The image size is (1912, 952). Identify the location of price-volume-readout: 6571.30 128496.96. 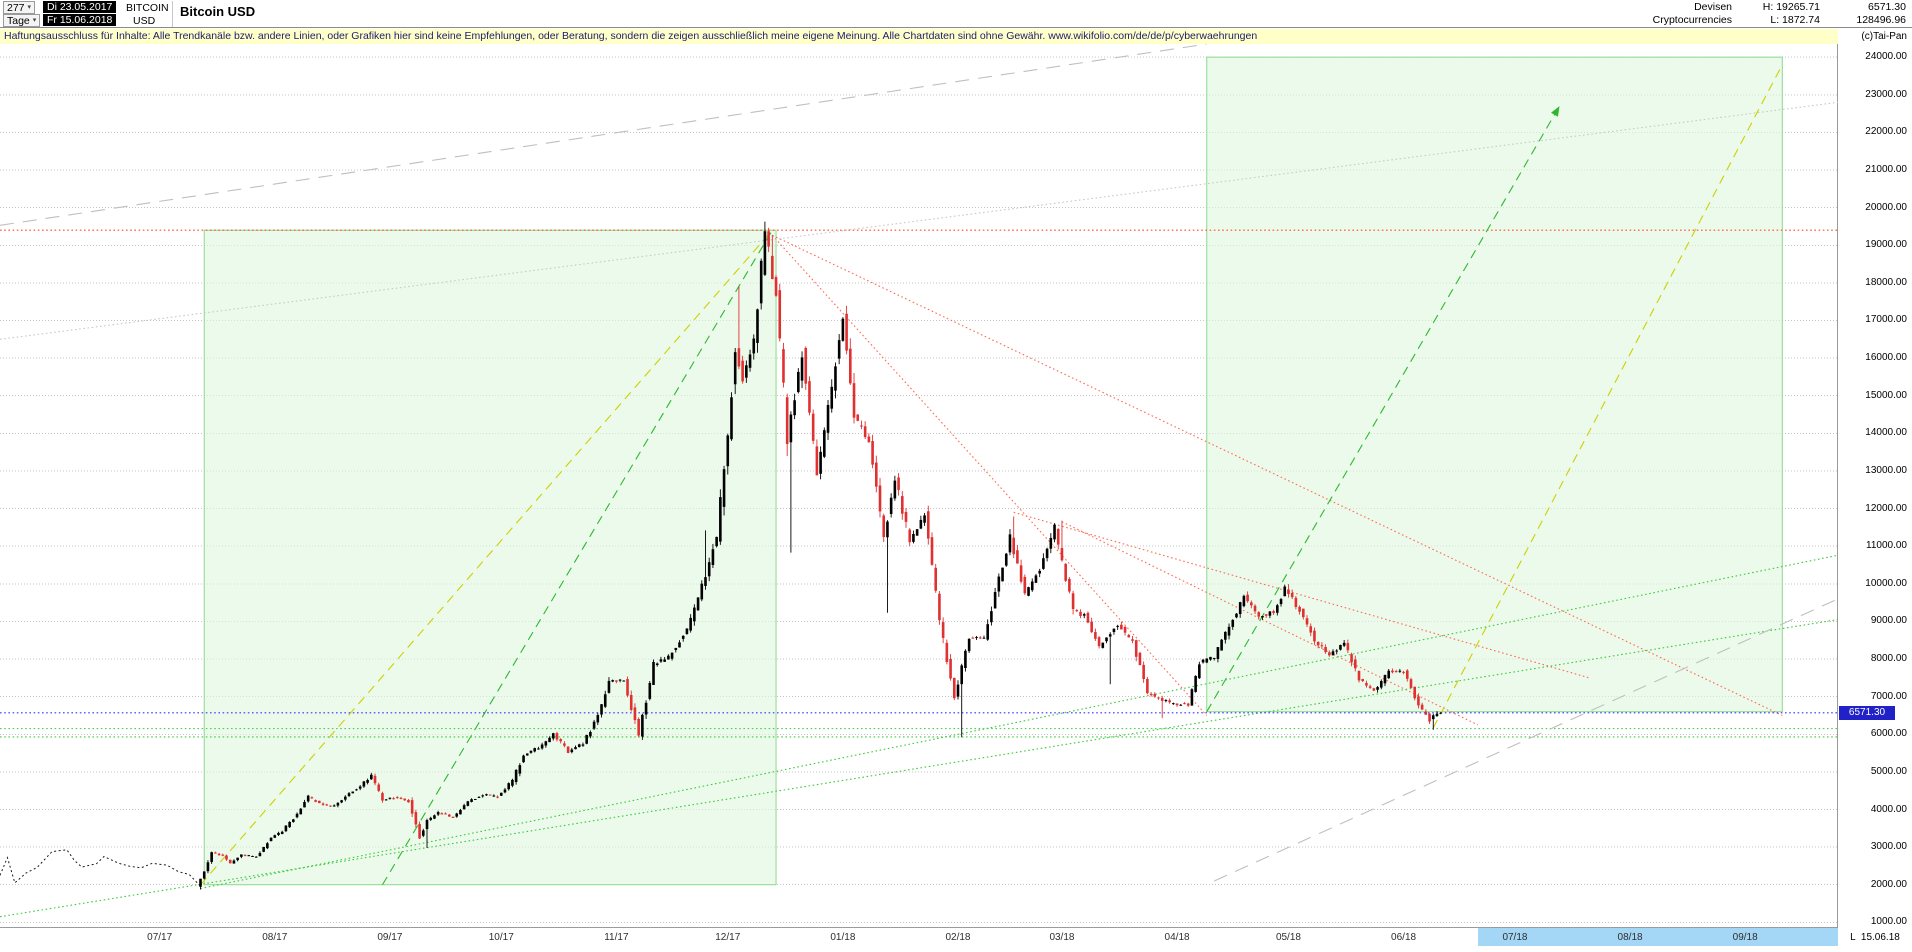
(1881, 14).